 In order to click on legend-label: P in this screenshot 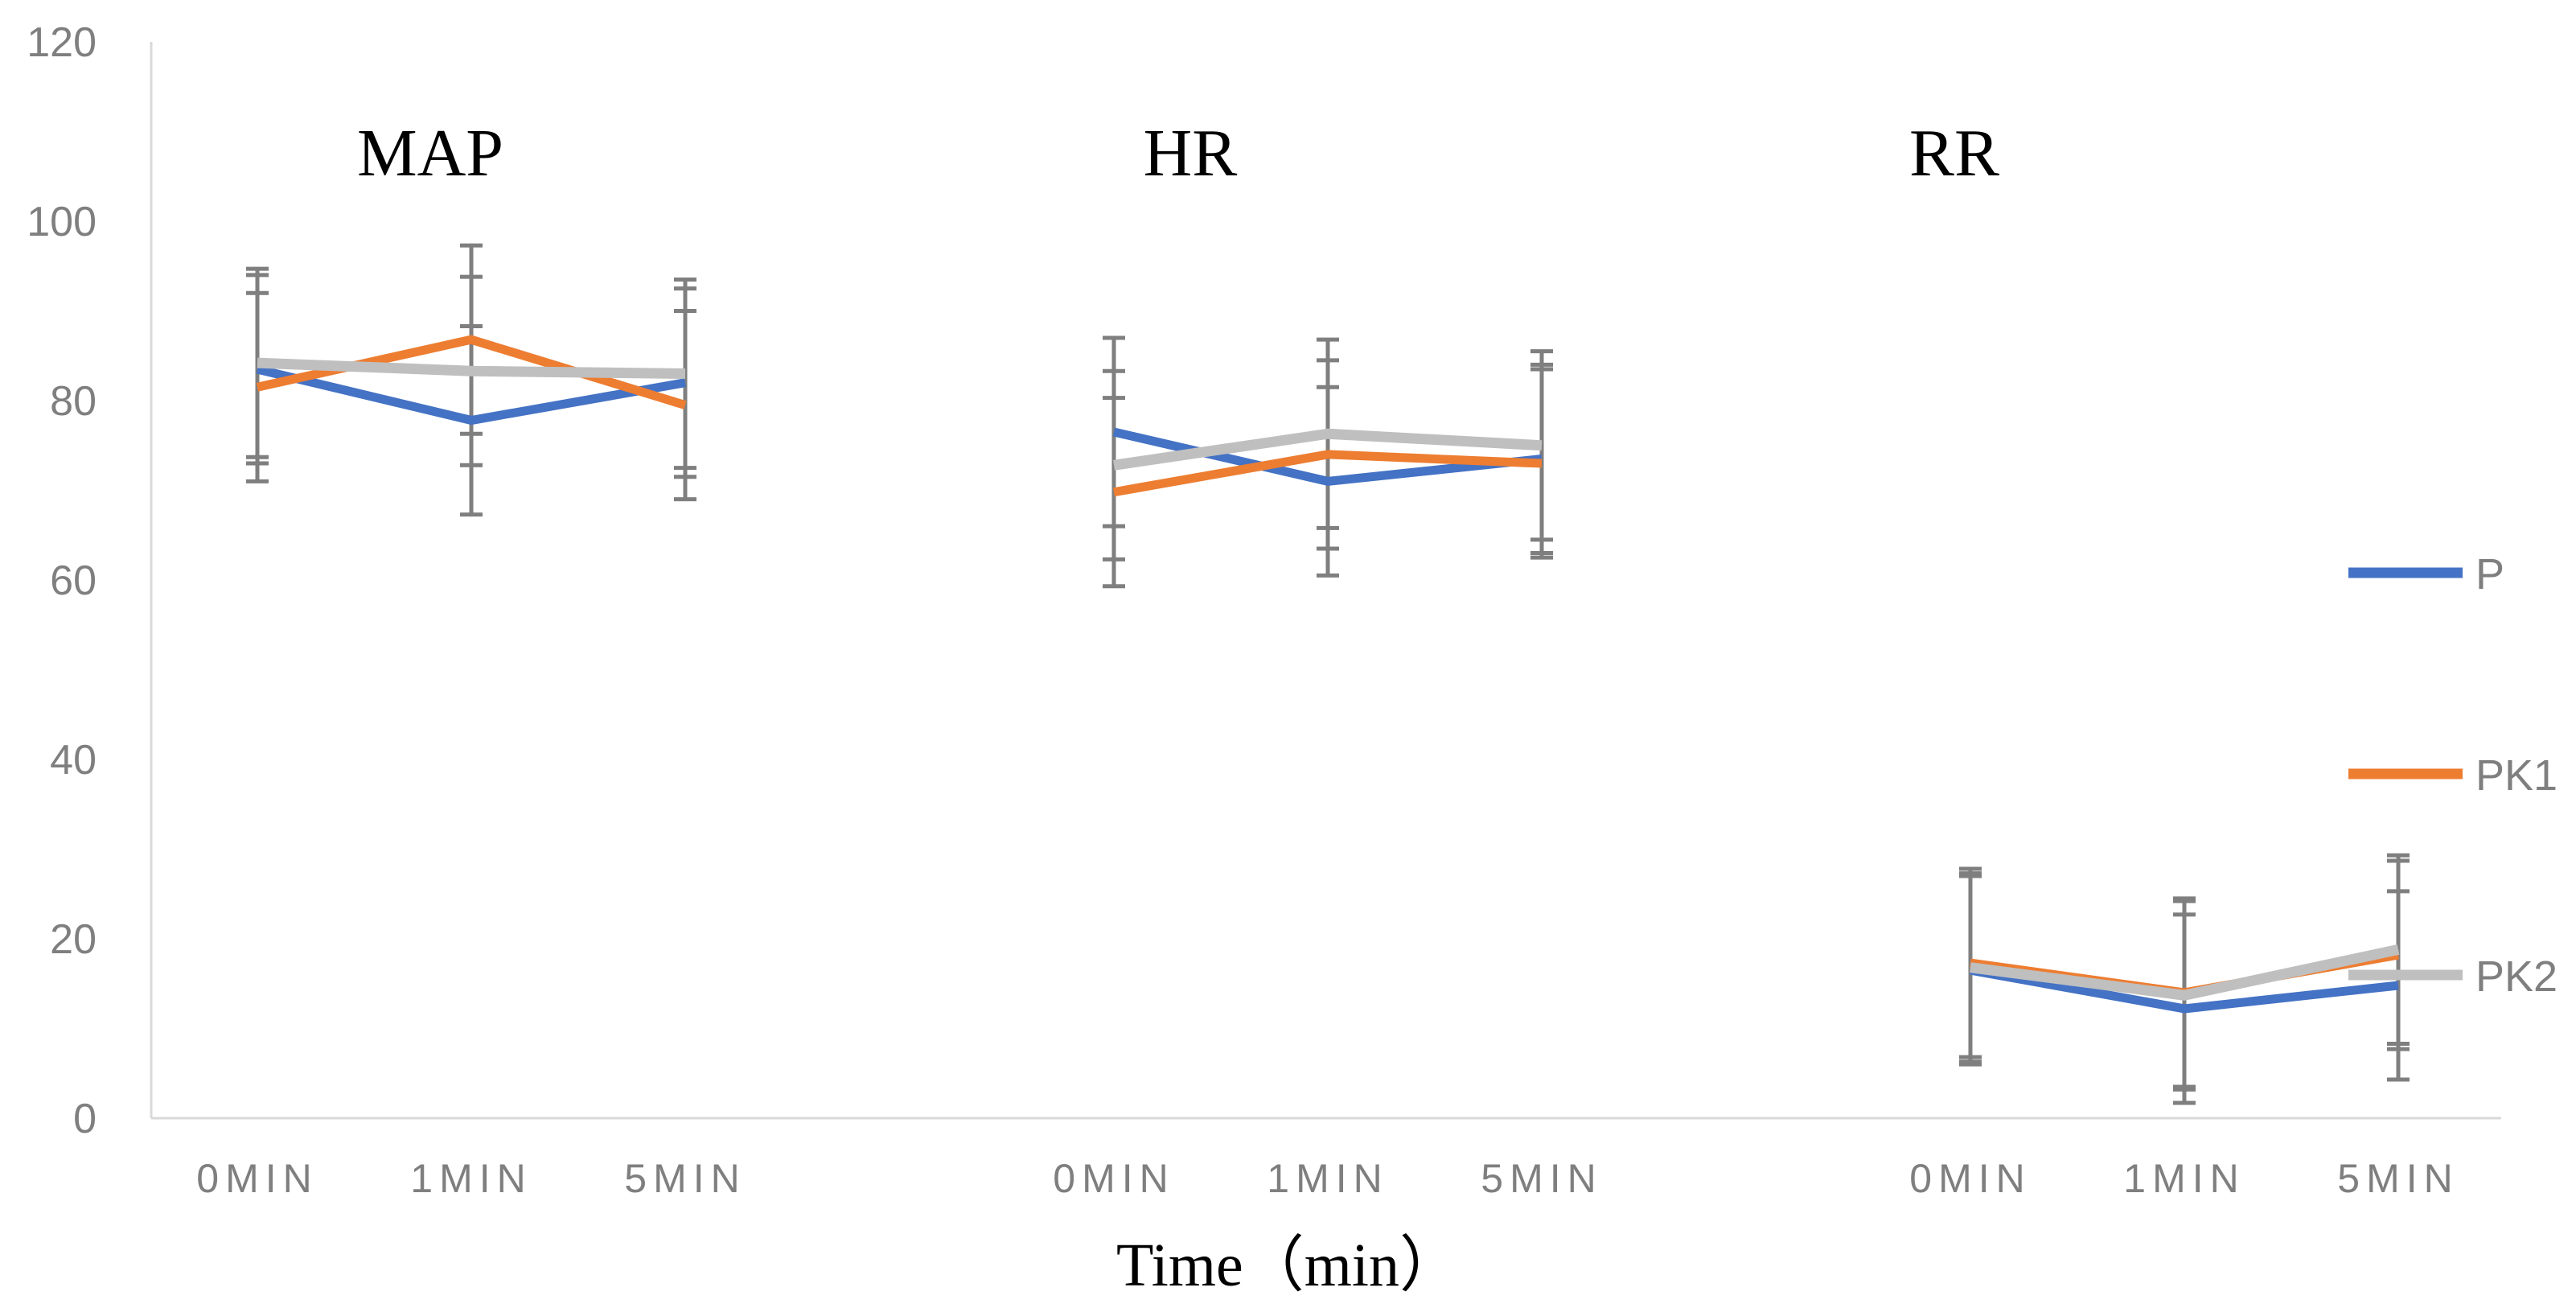, I will do `click(2489, 574)`.